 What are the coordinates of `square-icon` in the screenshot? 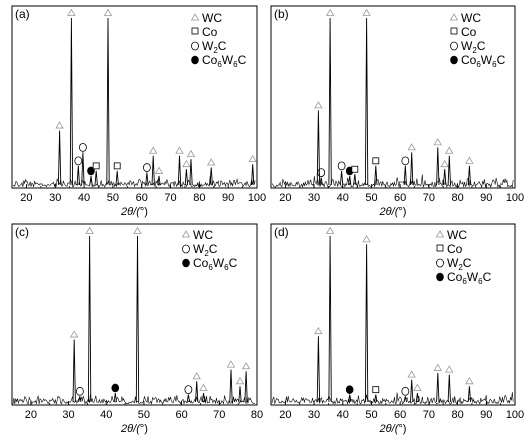 It's located at (195, 31).